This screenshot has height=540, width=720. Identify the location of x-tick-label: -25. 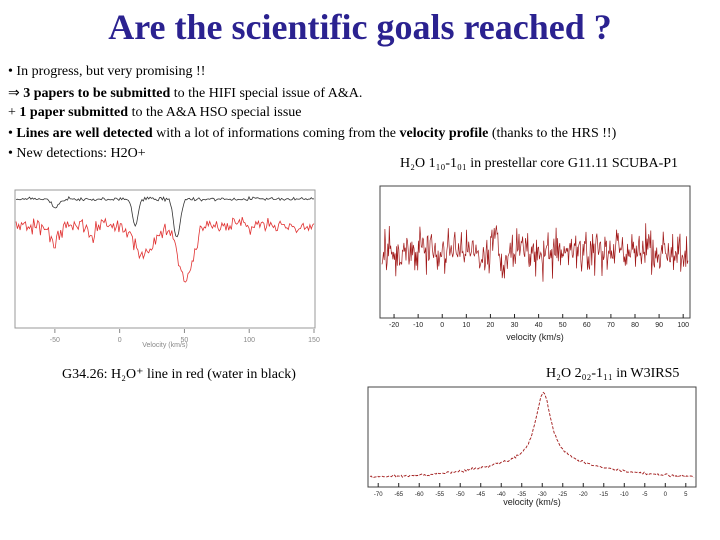
(562, 495).